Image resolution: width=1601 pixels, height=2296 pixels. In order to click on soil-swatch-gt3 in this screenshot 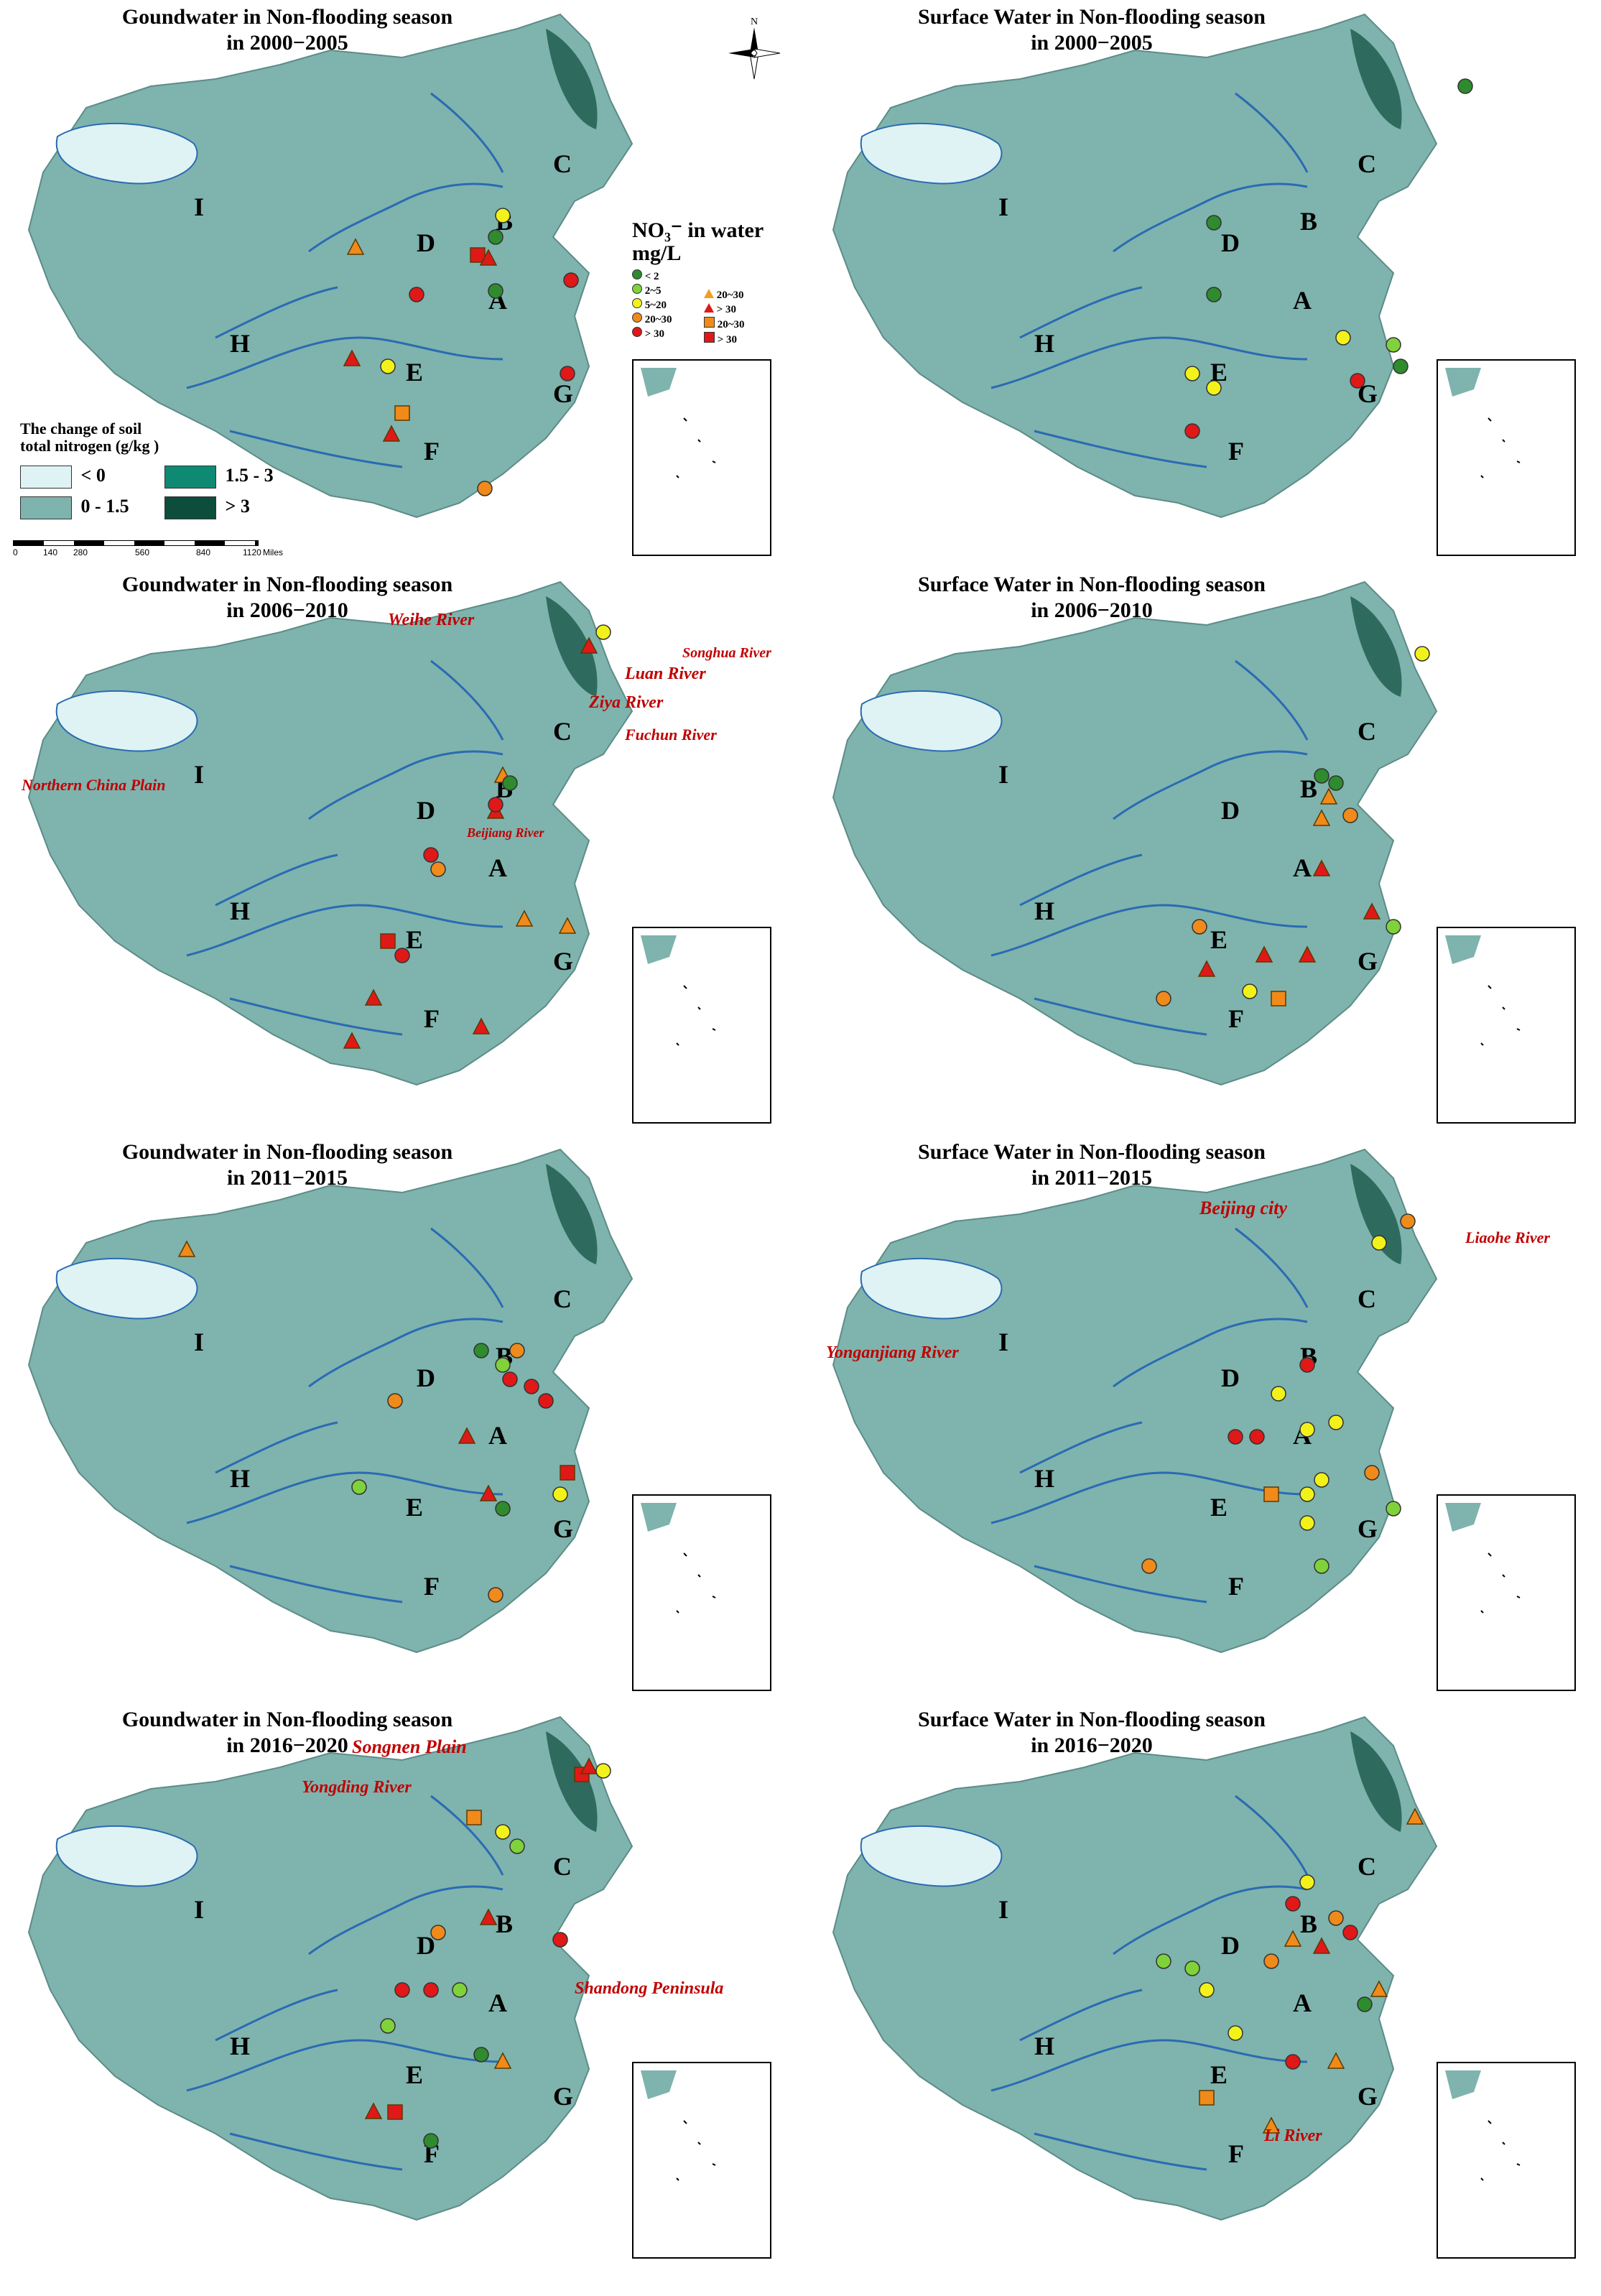, I will do `click(190, 508)`.